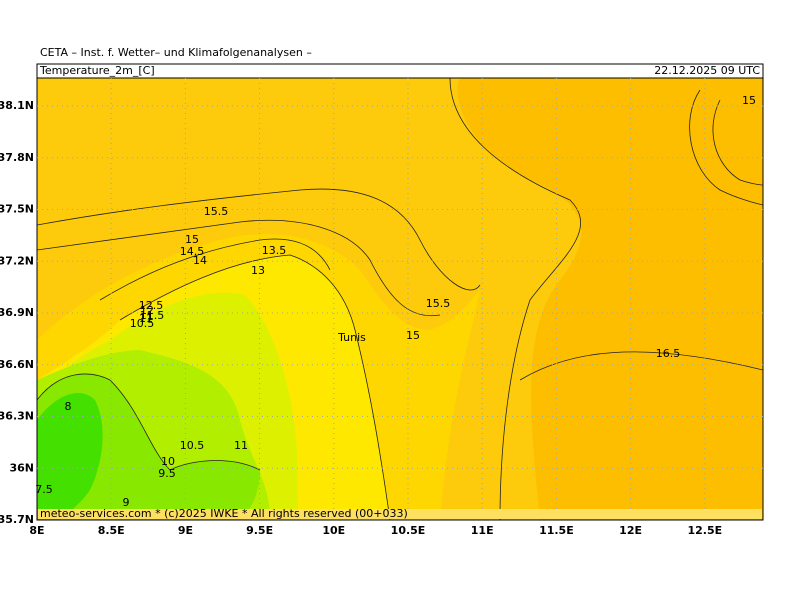 This screenshot has width=800, height=600. I want to click on lon-label: 10E, so click(333, 530).